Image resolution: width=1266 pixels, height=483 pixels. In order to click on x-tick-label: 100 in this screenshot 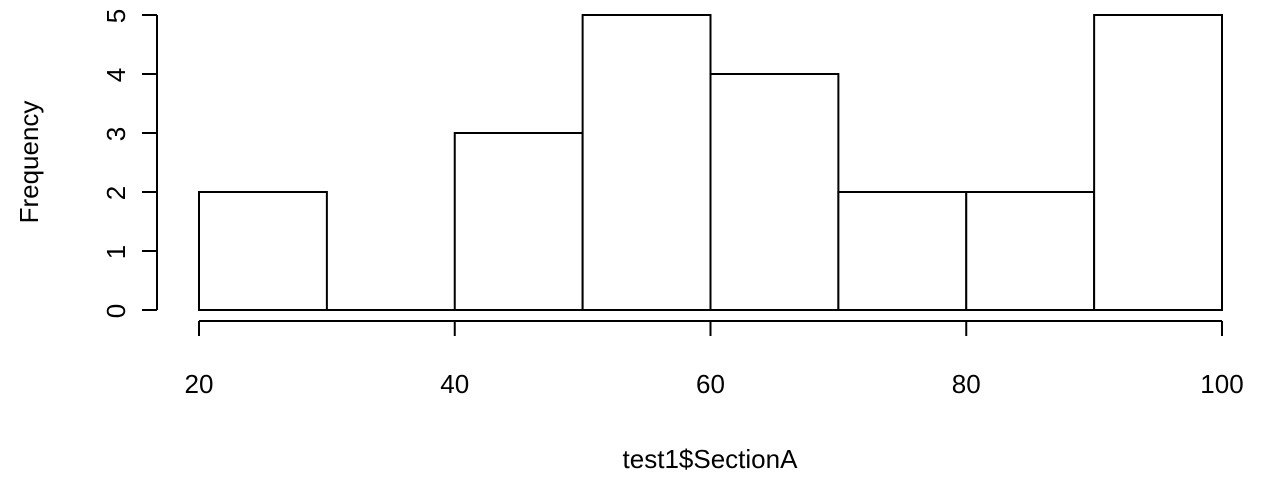, I will do `click(1221, 384)`.